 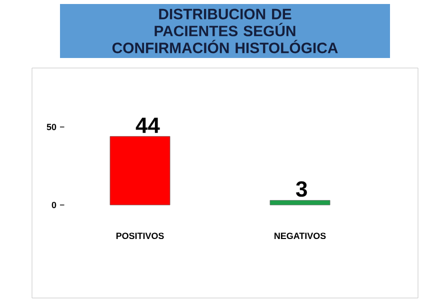 I want to click on chart-title: DISTRIBUCION DE PACIENTES SEGÚN CONFIRMACIÓN HISTOLÓGICA, so click(x=225, y=31).